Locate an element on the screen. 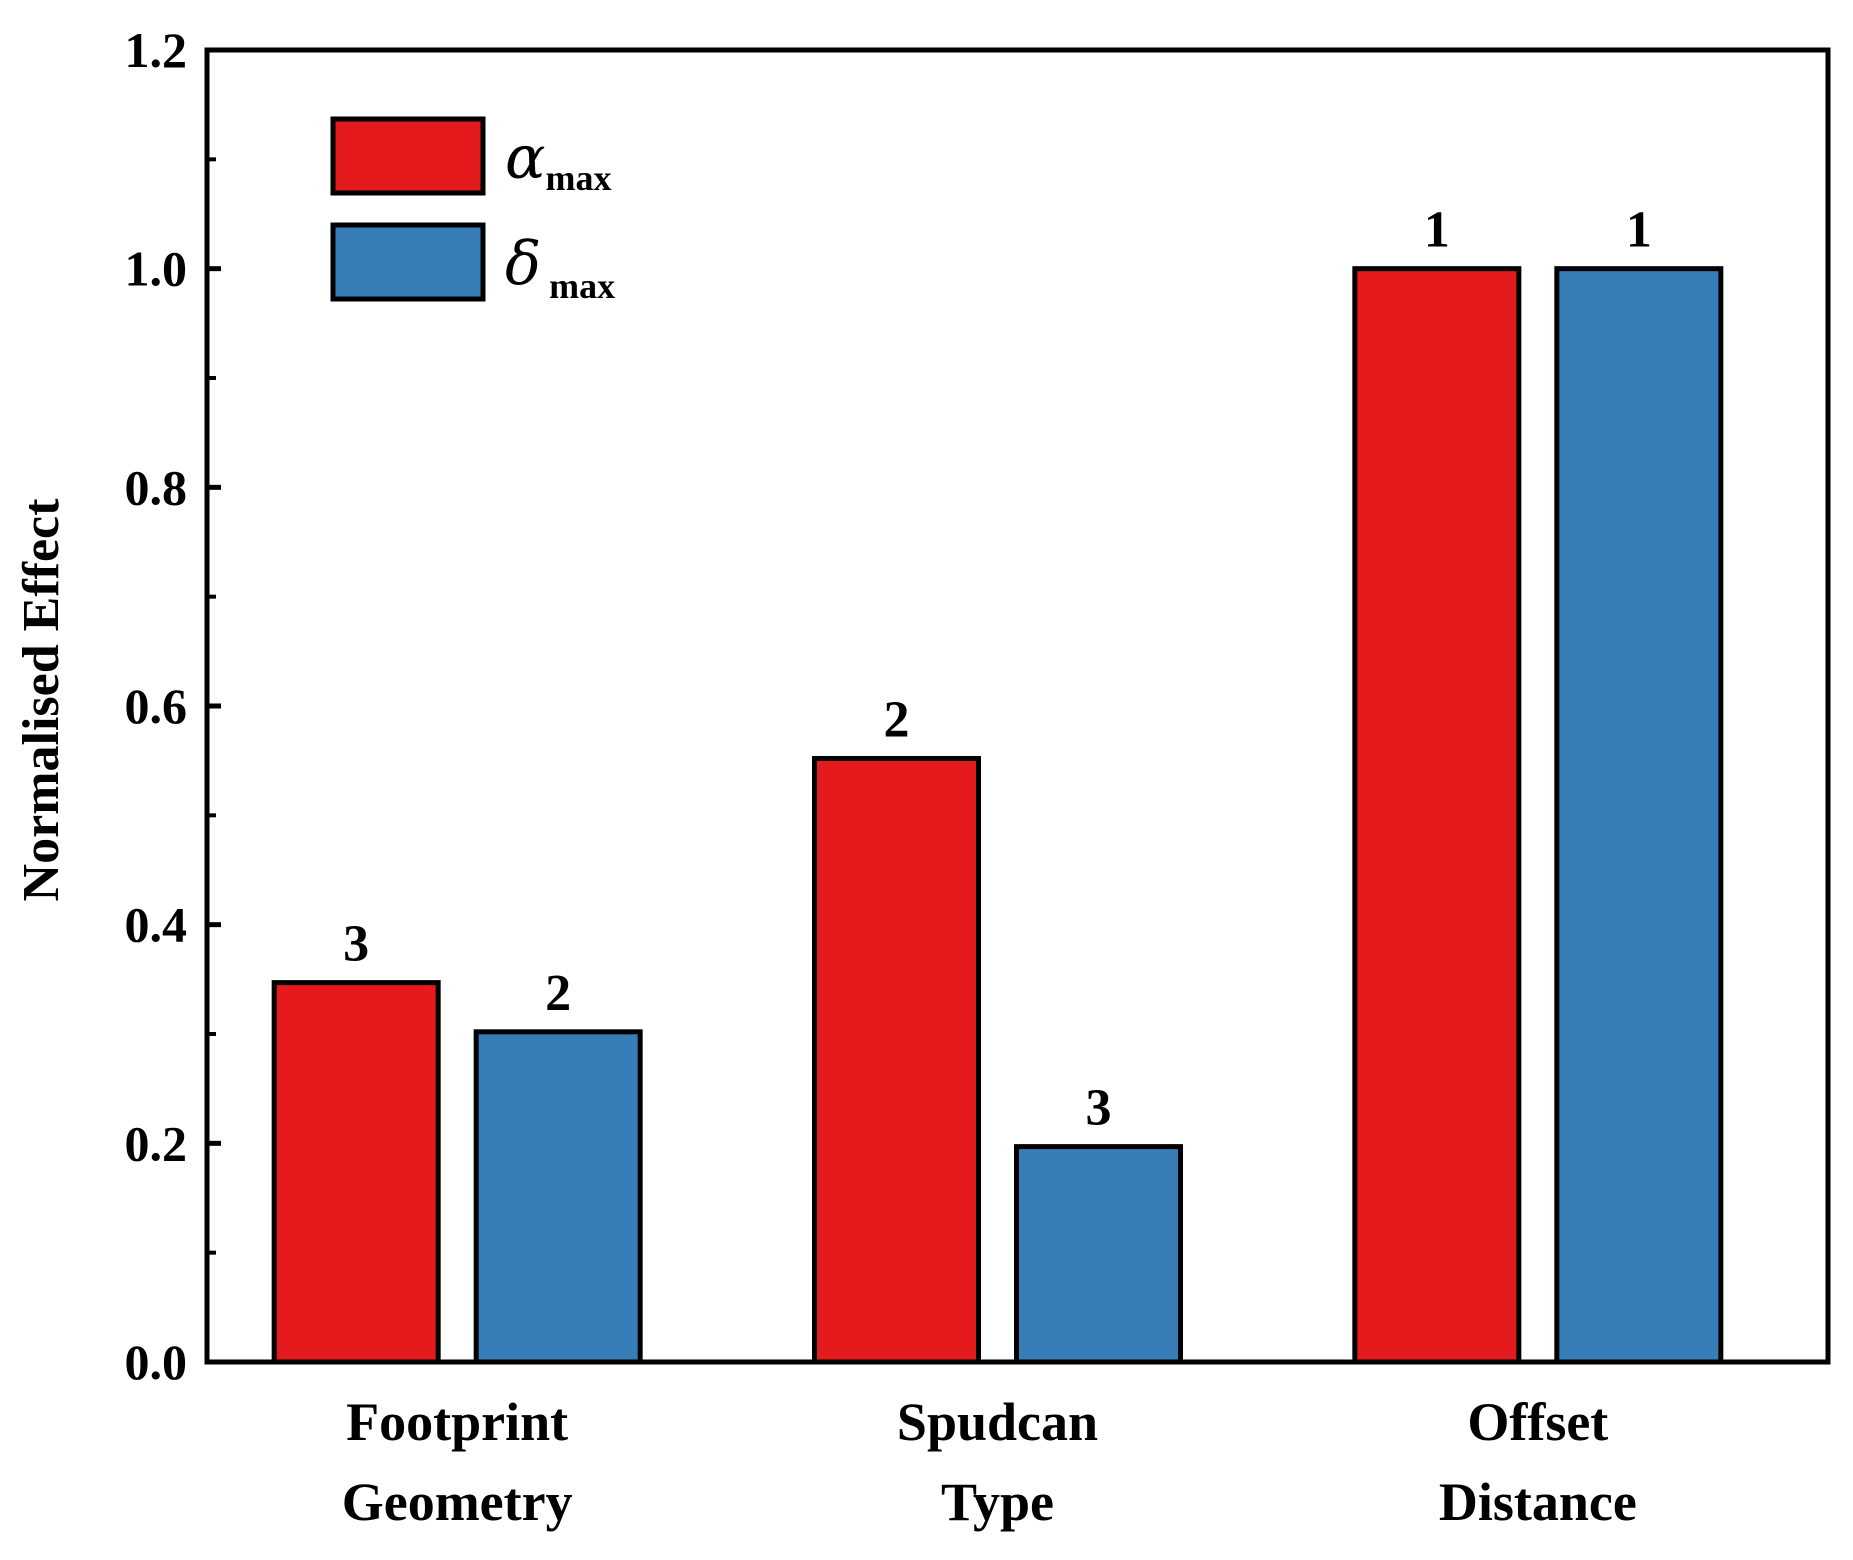 The width and height of the screenshot is (1853, 1560). x-category-label: Type is located at coordinates (997, 1502).